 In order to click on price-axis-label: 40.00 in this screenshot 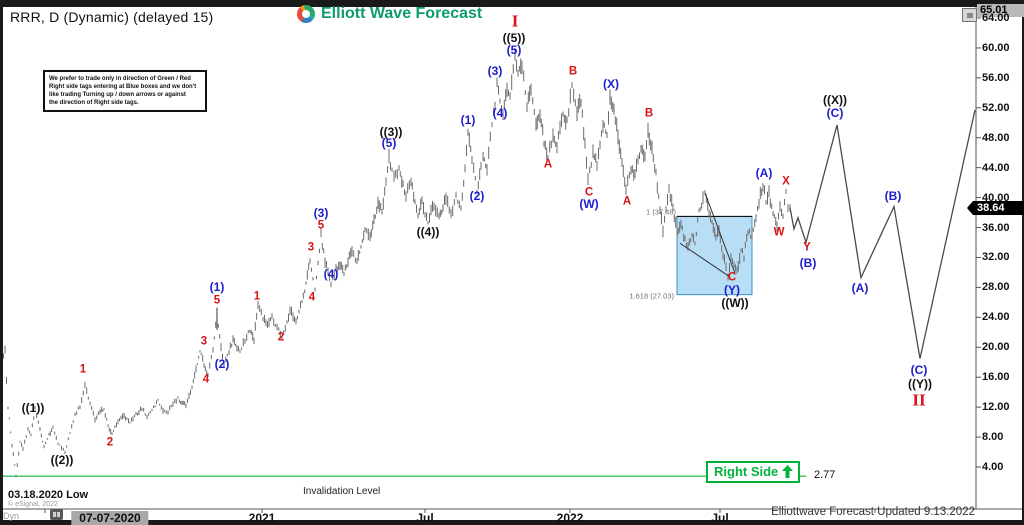, I will do `click(996, 197)`.